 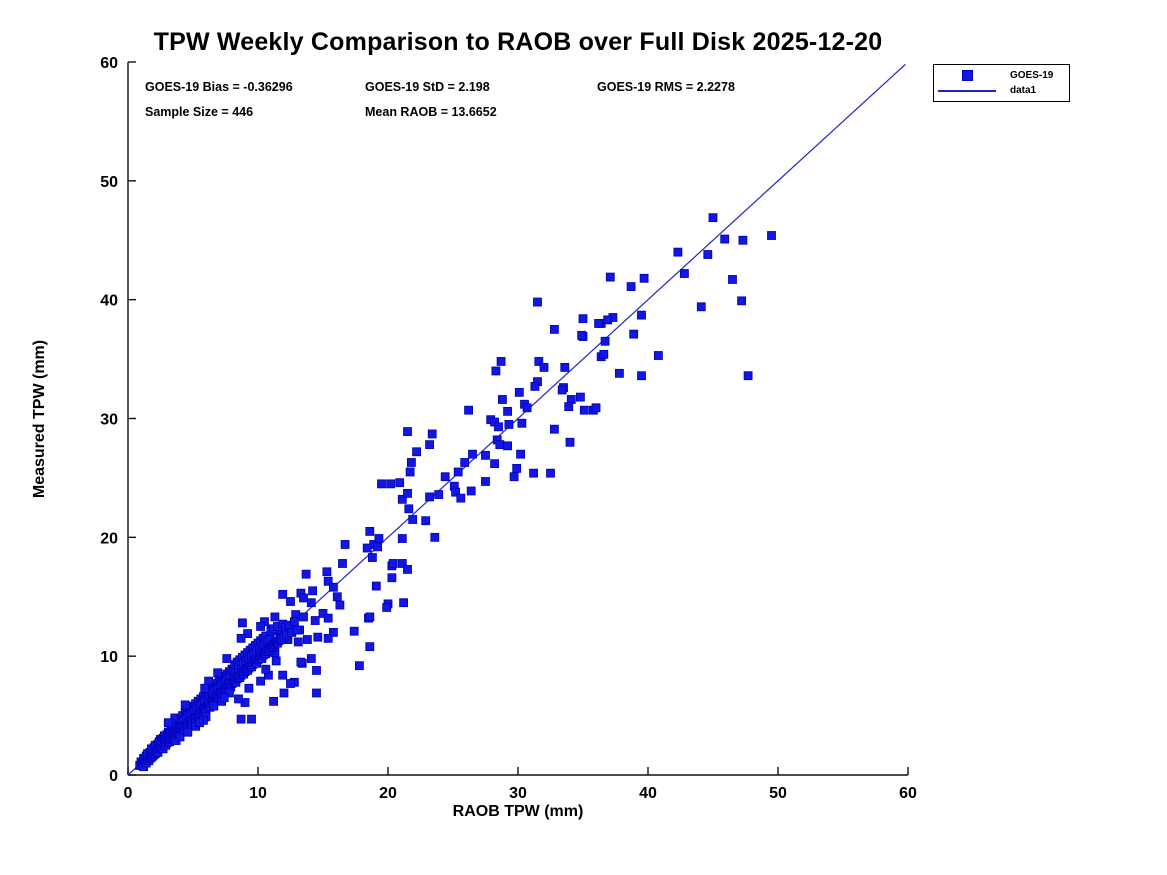 What do you see at coordinates (427, 87) in the screenshot?
I see `stat-std: GOES-19 StD = 2.198` at bounding box center [427, 87].